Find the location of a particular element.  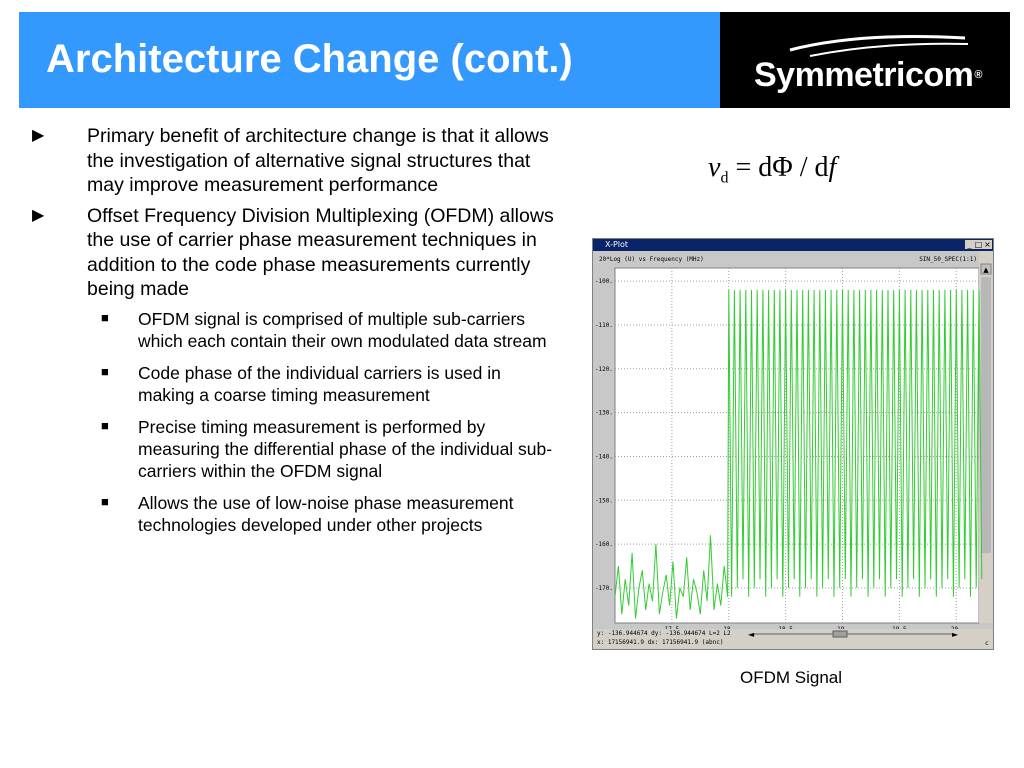

readout-line-2: x: 17156941.9 dx: 17156941.9 (abnc) is located at coordinates (660, 642).